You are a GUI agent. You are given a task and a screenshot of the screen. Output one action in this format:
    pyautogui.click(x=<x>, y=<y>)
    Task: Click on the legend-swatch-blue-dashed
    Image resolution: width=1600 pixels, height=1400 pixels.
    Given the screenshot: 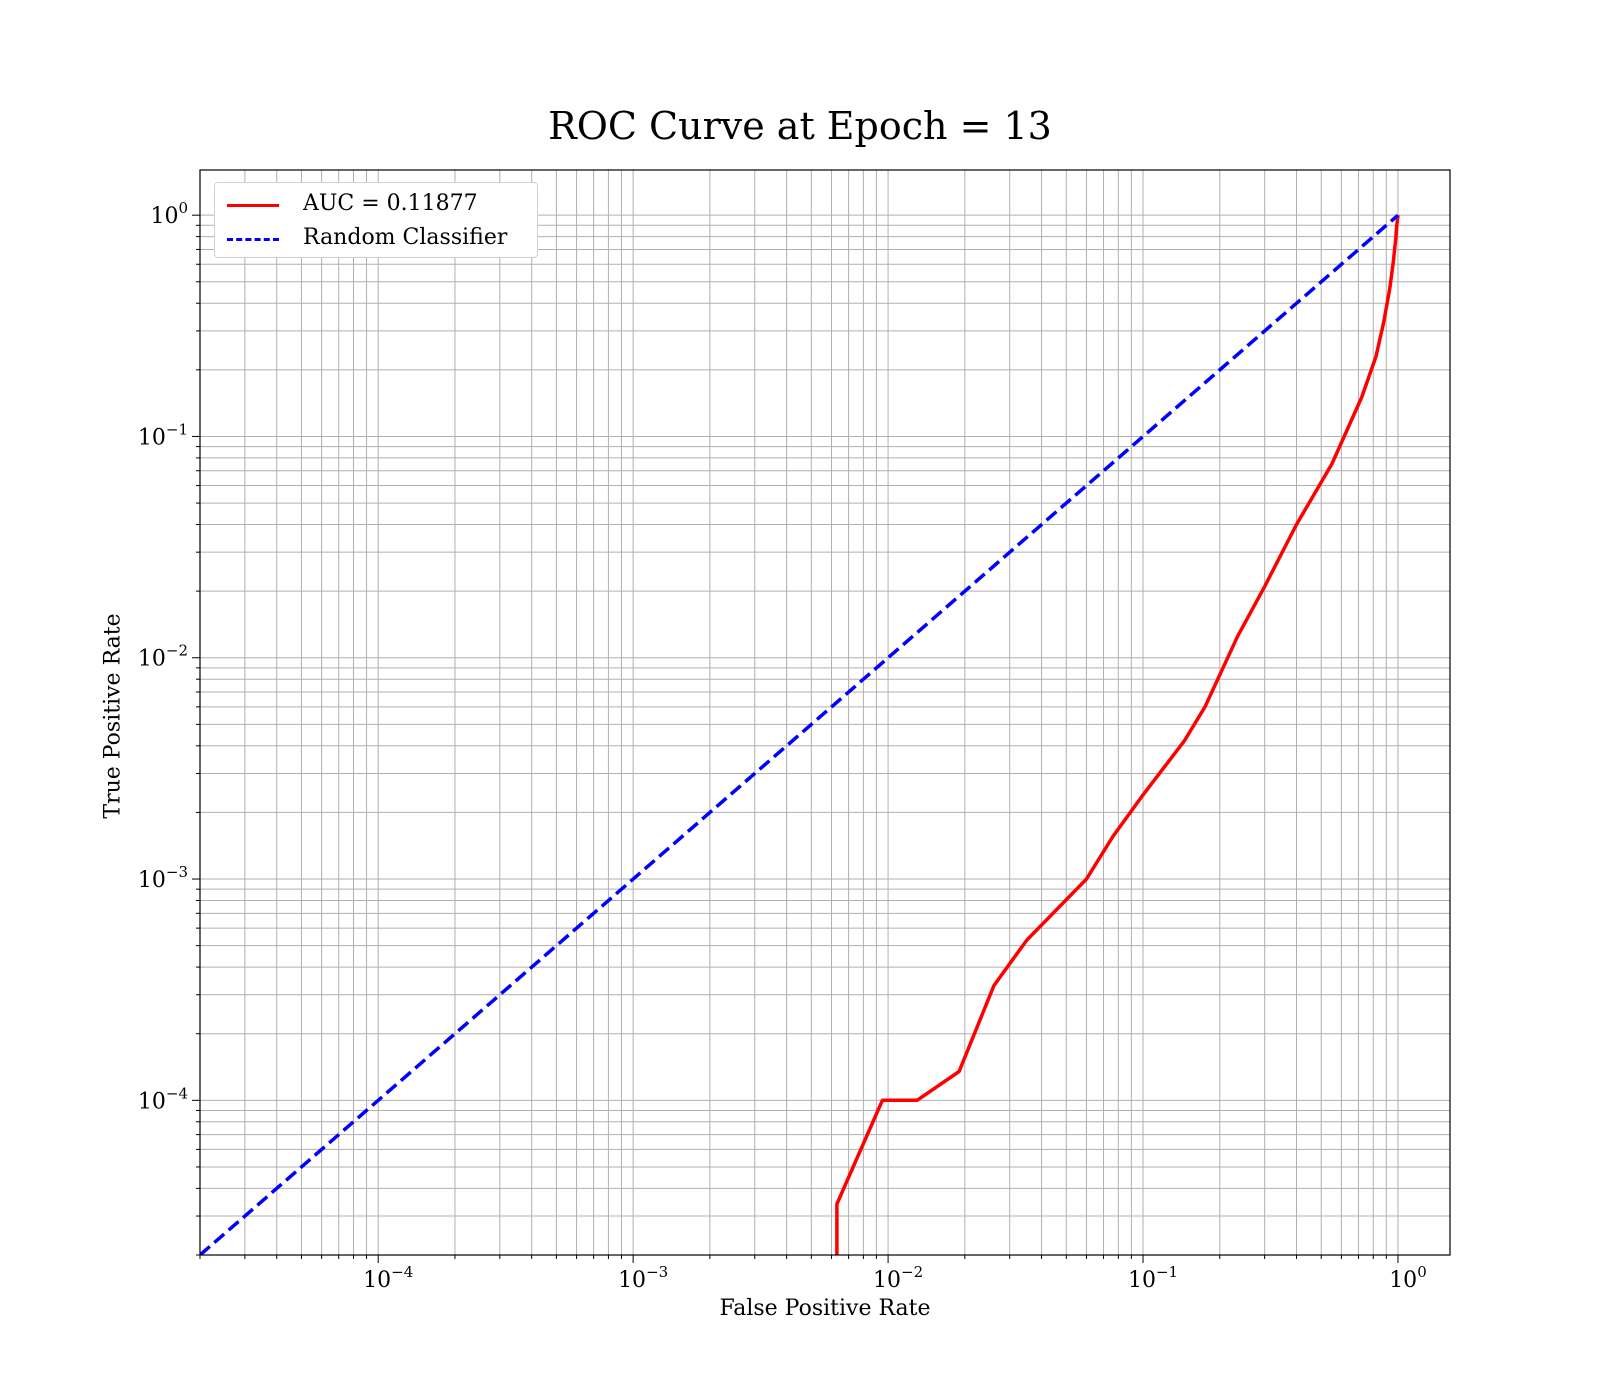 What is the action you would take?
    pyautogui.click(x=253, y=239)
    